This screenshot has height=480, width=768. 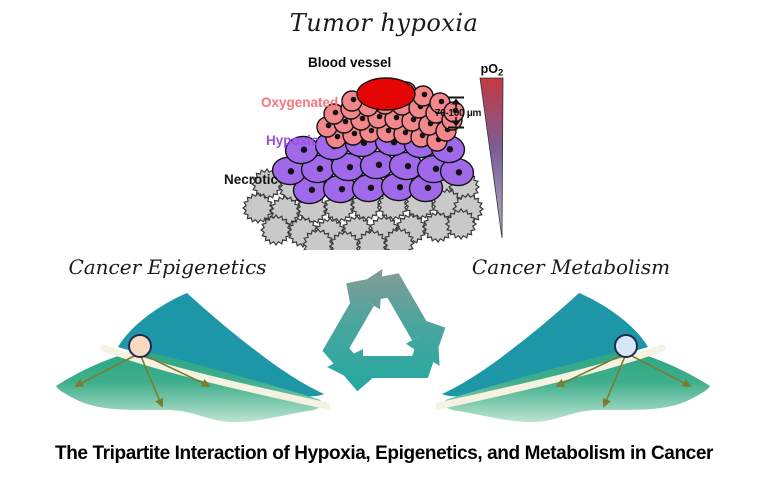 What do you see at coordinates (384, 23) in the screenshot?
I see `figure-top-title: Tumor hypoxia` at bounding box center [384, 23].